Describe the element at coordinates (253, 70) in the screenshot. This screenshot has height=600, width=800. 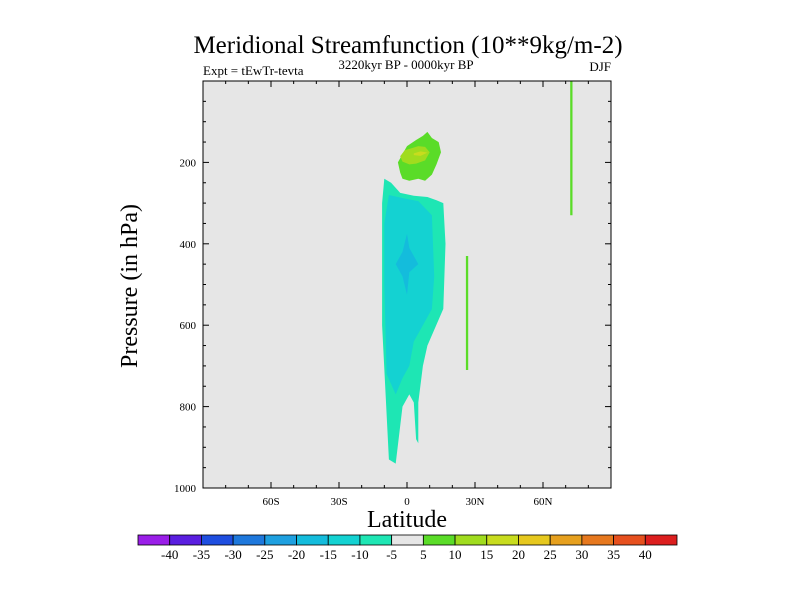
I see `experiment-label: Expt = tEwTr-tevta` at that location.